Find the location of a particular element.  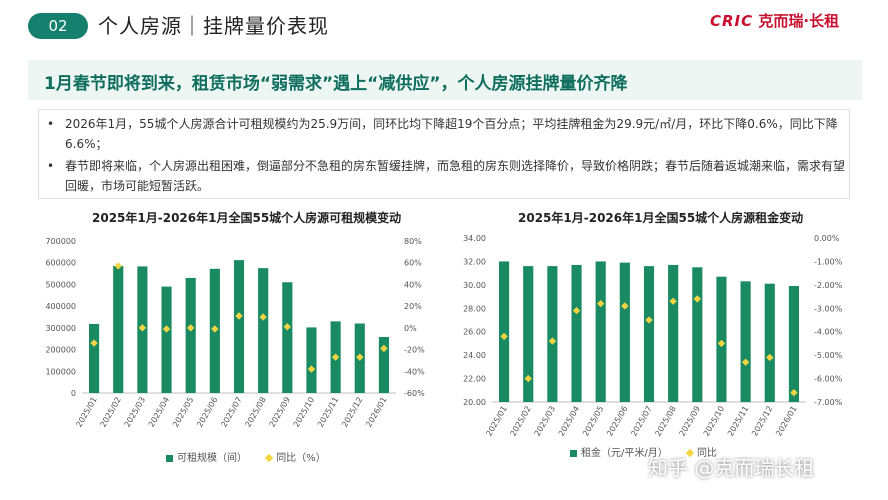

y-left-tick-label: 32.00 is located at coordinates (474, 261).